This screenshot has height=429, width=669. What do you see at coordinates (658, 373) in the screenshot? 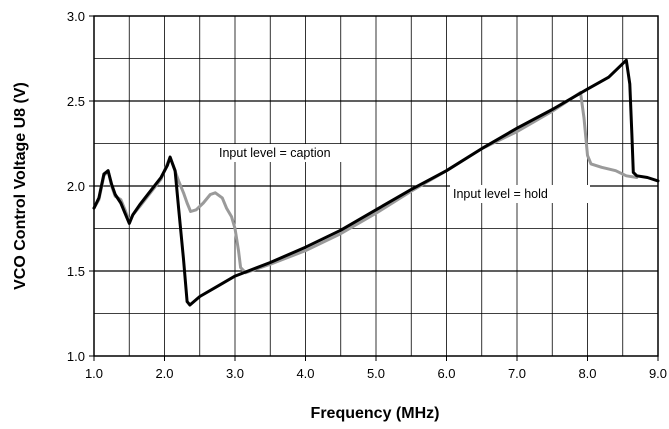
I see `x-tick-label: 9.0` at bounding box center [658, 373].